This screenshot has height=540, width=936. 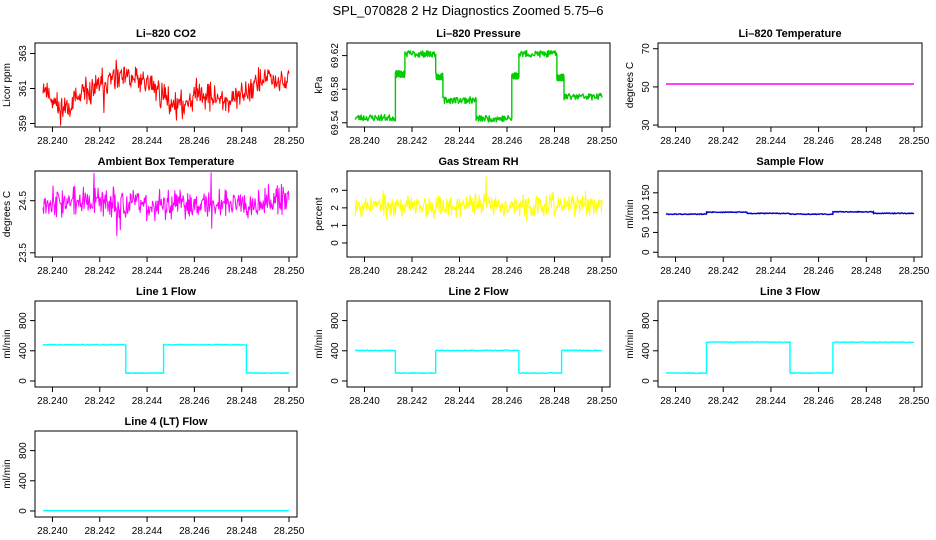 What do you see at coordinates (789, 34) in the screenshot?
I see `panel-title: Li–820 Temperature` at bounding box center [789, 34].